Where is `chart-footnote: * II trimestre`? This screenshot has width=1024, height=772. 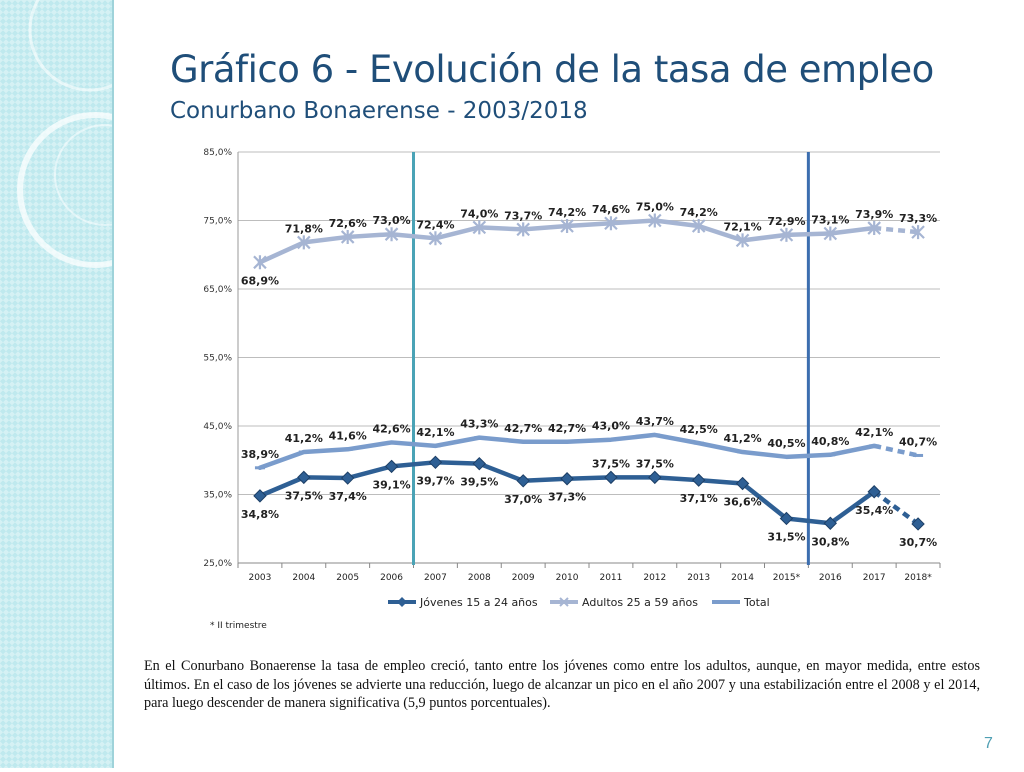 chart-footnote: * II trimestre is located at coordinates (238, 626).